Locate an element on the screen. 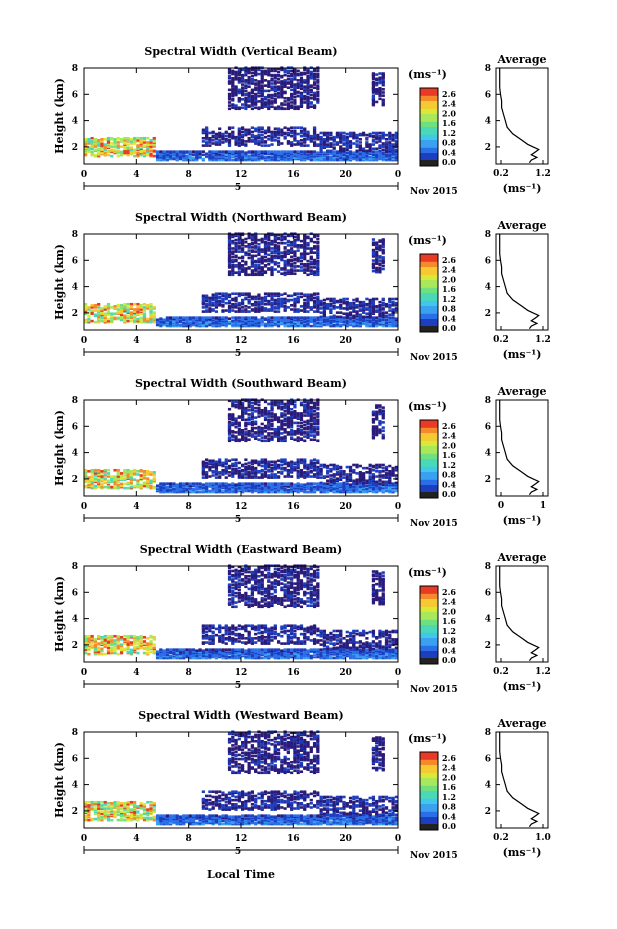  y-tick-label: 6 is located at coordinates (75, 95).